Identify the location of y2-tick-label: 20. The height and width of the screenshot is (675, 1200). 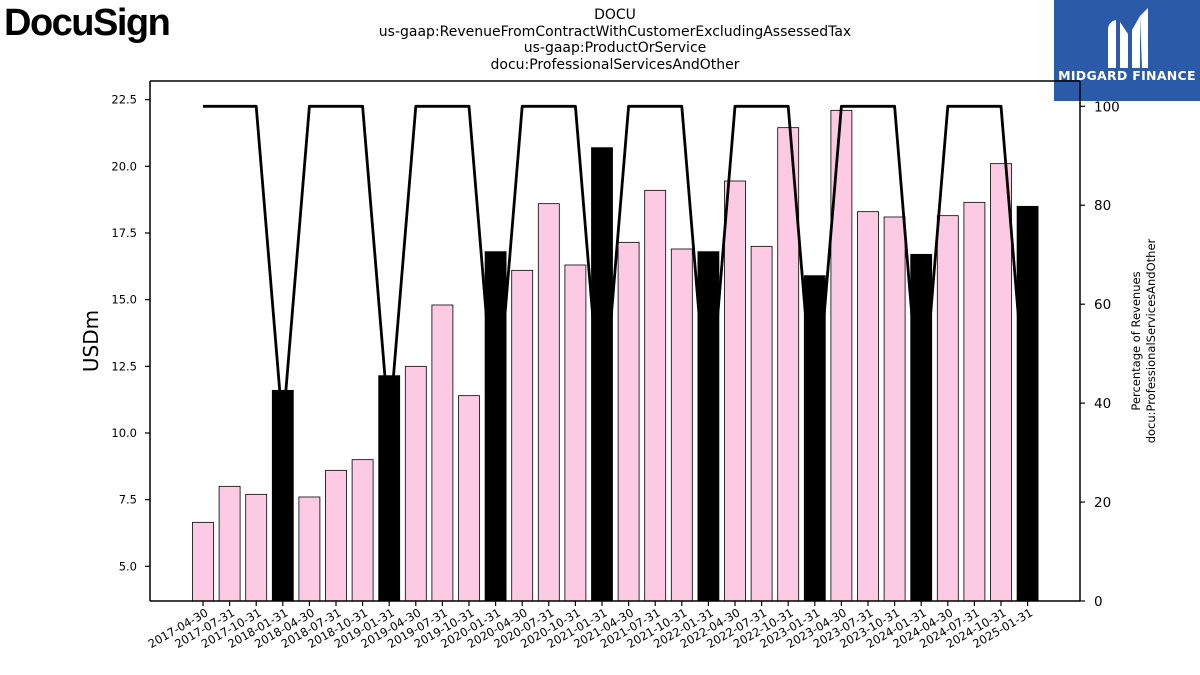
(1102, 503).